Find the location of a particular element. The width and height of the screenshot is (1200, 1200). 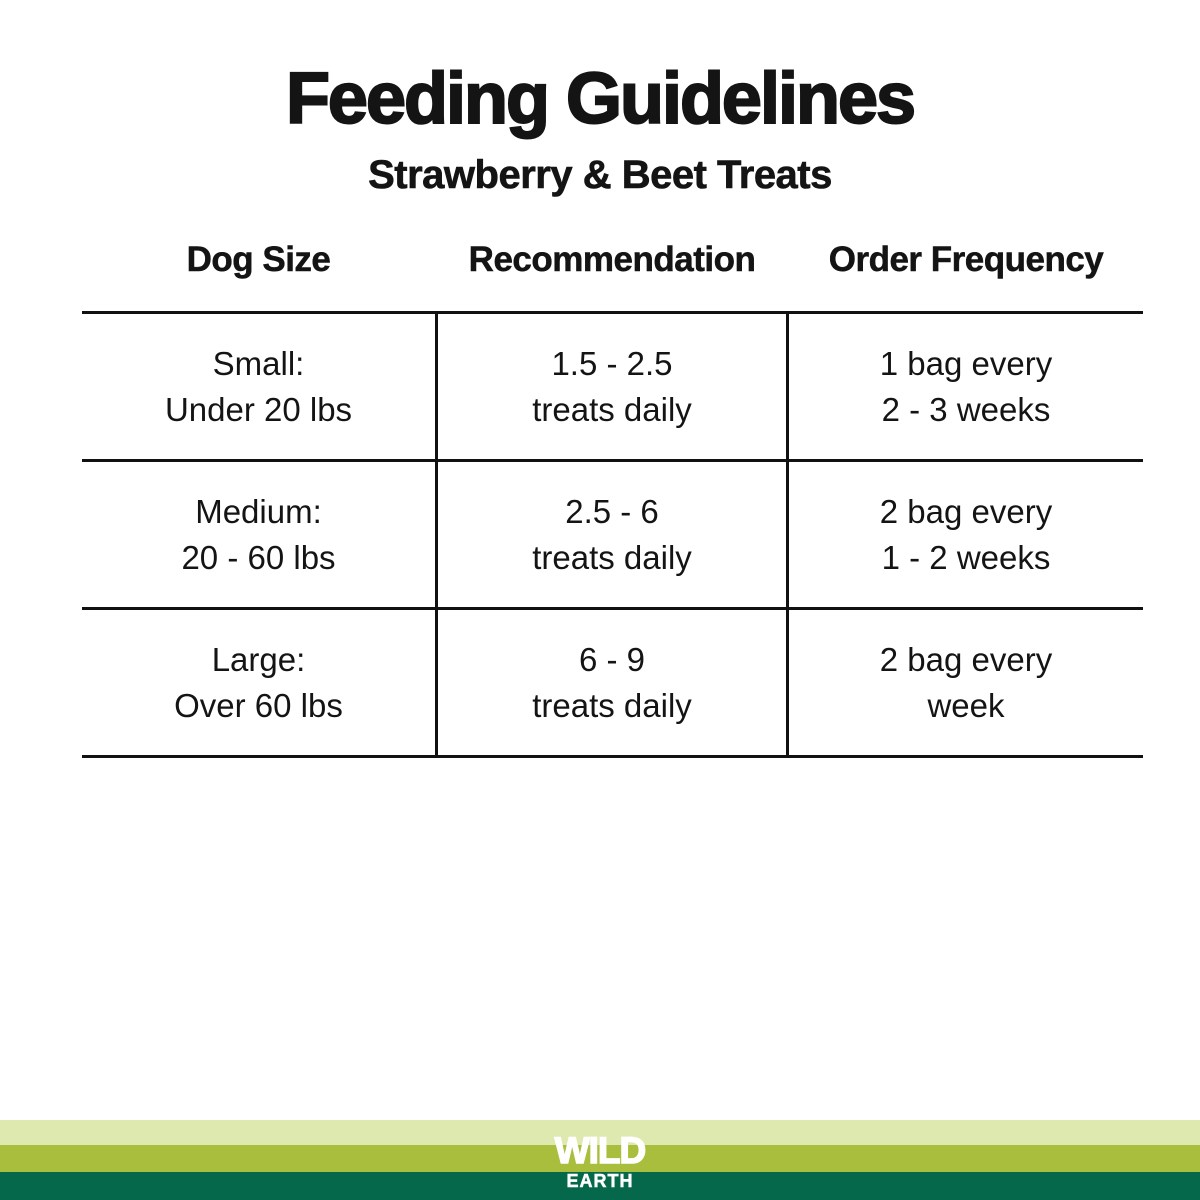

page-title: Feeding Guidelines is located at coordinates (601, 99).